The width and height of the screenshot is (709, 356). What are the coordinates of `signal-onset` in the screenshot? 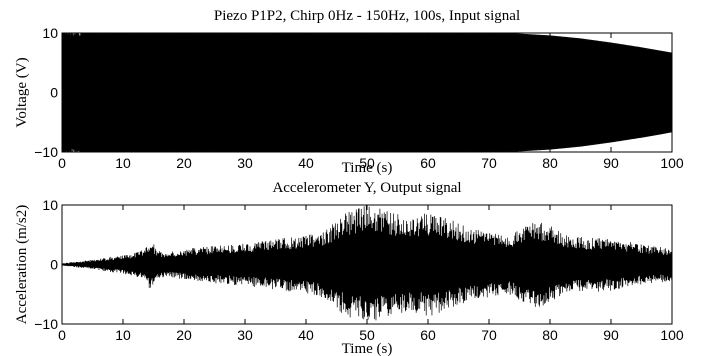 It's located at (71, 92).